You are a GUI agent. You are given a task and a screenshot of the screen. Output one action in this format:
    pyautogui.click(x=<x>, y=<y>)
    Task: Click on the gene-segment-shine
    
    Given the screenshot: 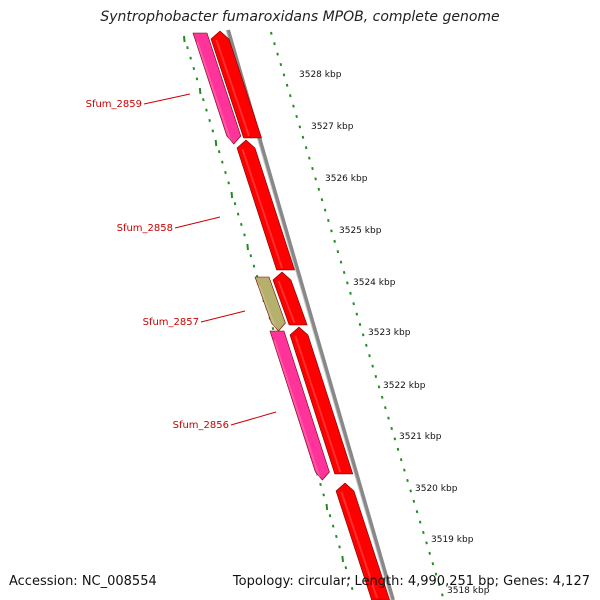 What is the action you would take?
    pyautogui.click(x=297, y=409)
    